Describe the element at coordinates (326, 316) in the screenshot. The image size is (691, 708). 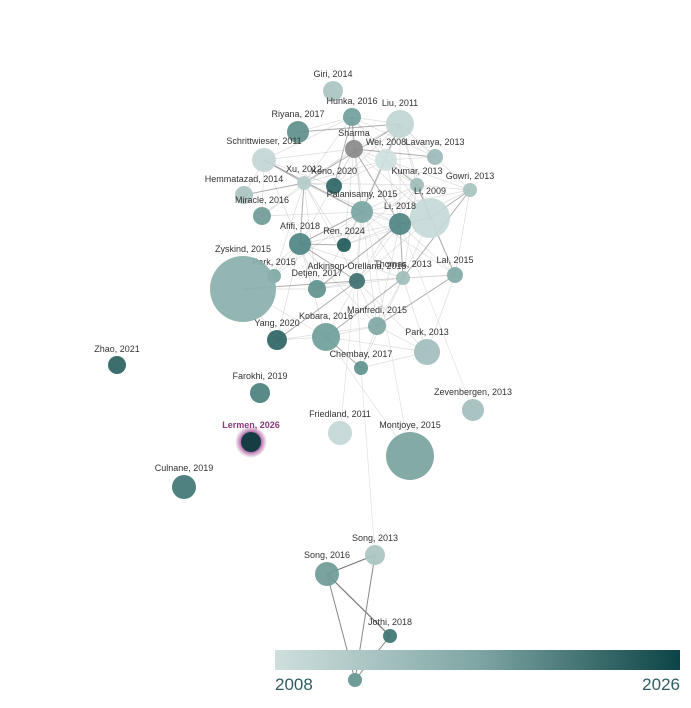
I see `node-label: Kobara, 2016` at that location.